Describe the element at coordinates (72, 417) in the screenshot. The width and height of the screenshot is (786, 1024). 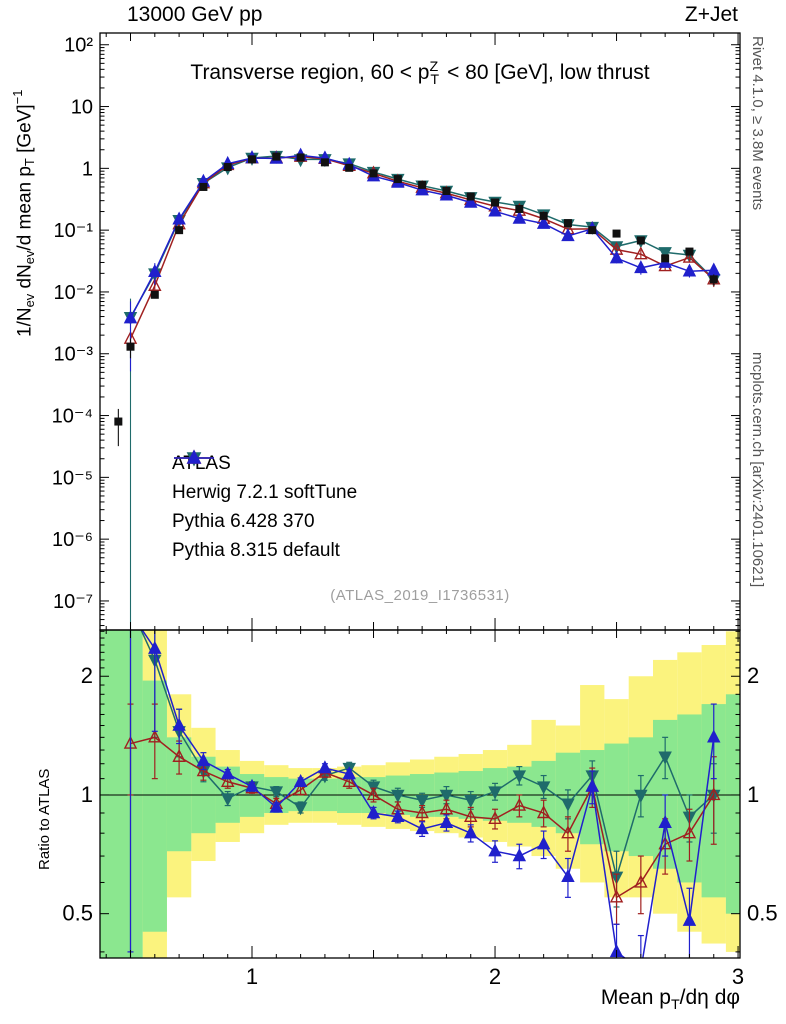
I see `svg-text: 10⁻⁴` at that location.